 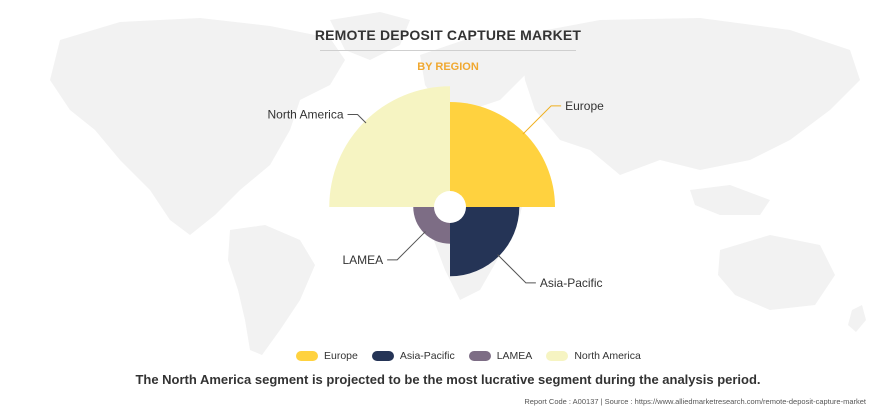 I want to click on center-hole, so click(x=450, y=207).